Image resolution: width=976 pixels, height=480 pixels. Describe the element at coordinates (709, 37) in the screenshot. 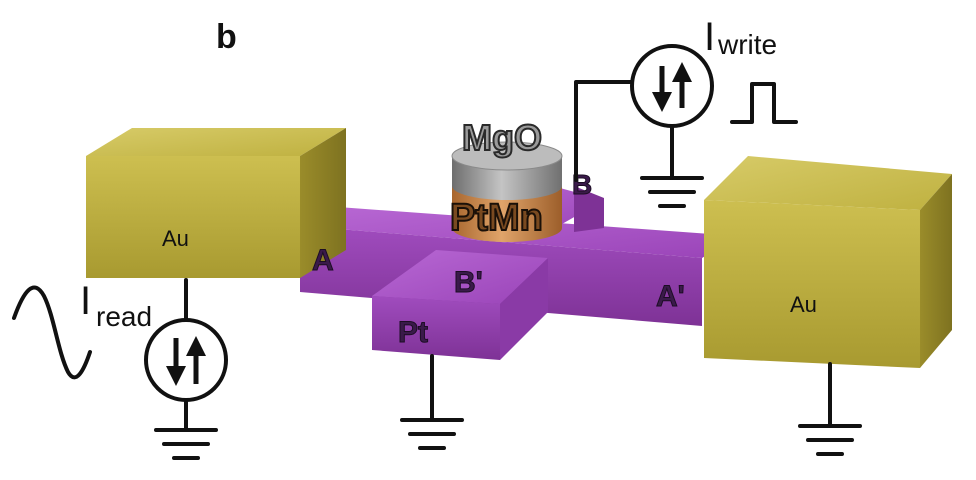

I see `write-current-label: I` at that location.